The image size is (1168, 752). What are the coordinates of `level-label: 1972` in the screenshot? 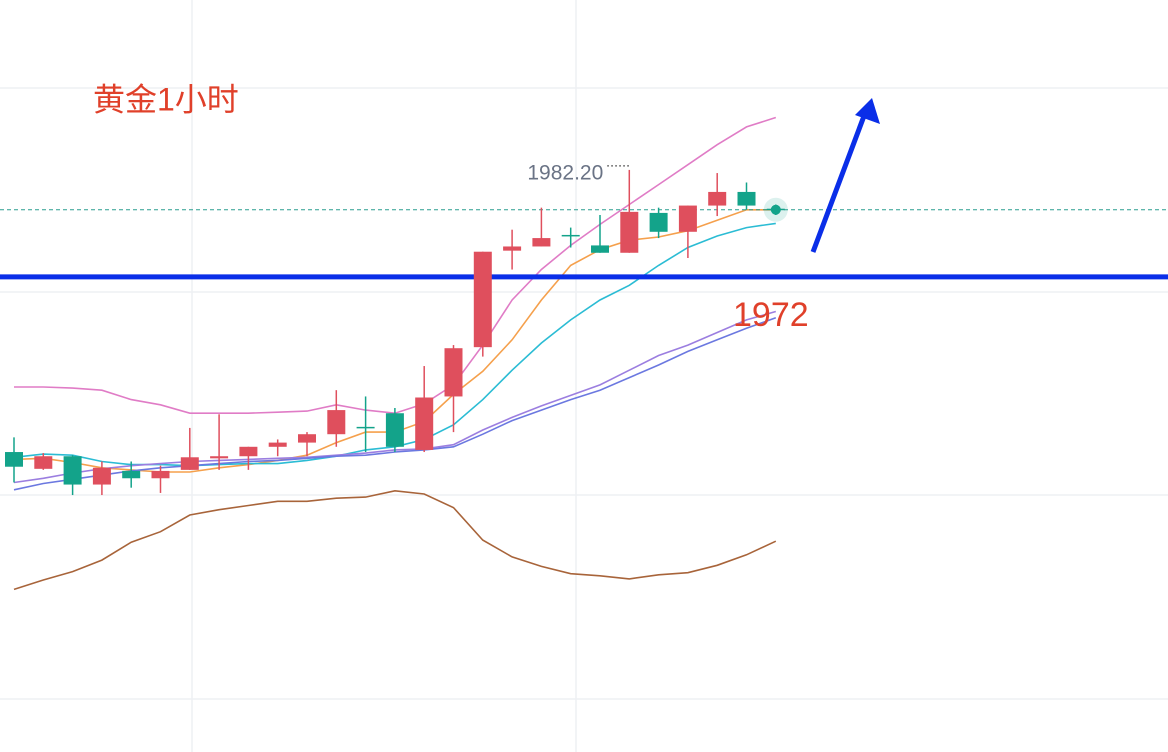 It's located at (771, 315).